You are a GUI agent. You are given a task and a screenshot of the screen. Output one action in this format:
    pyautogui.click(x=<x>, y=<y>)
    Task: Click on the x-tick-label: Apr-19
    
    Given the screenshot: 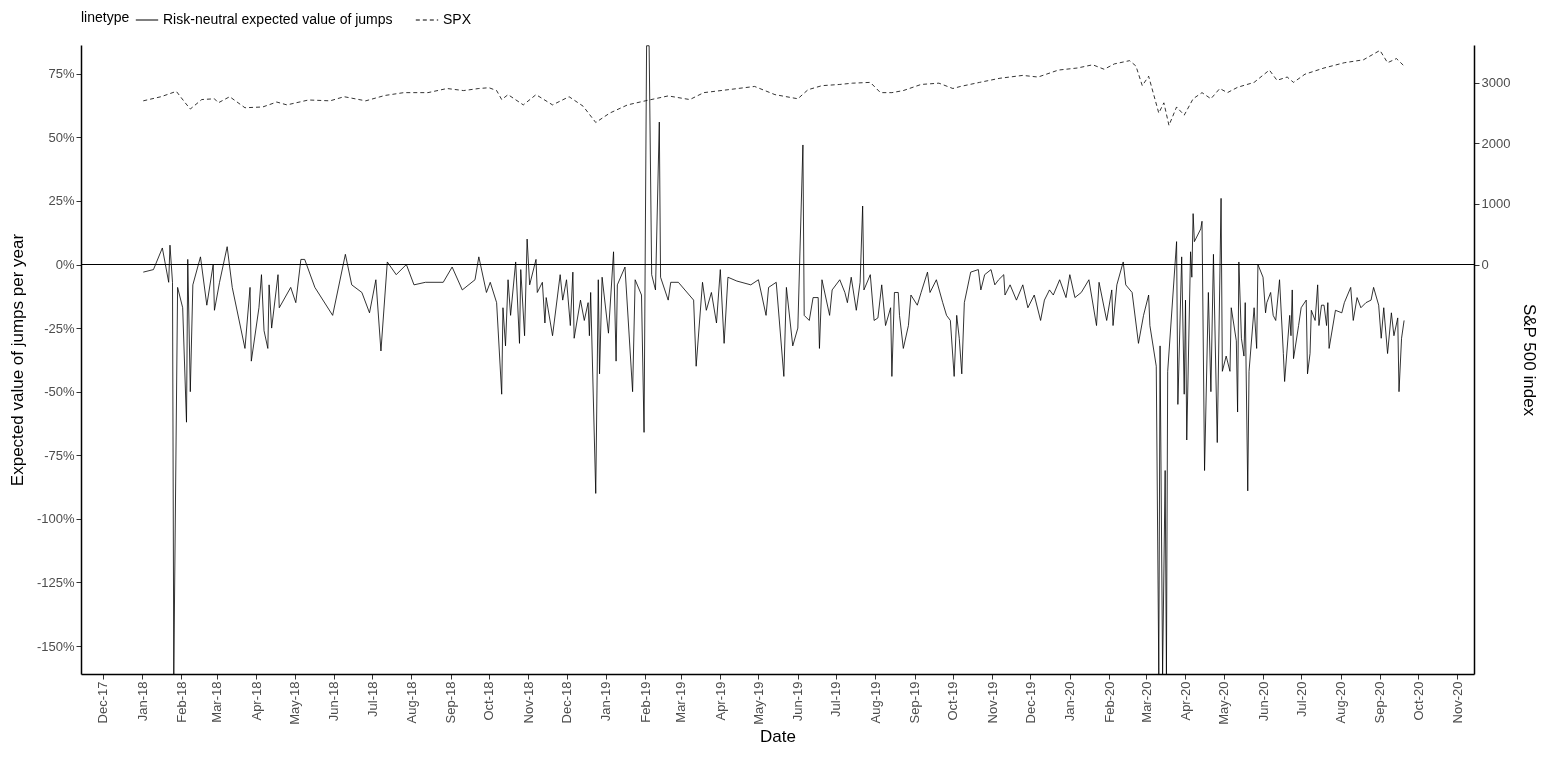 What is the action you would take?
    pyautogui.click(x=720, y=701)
    